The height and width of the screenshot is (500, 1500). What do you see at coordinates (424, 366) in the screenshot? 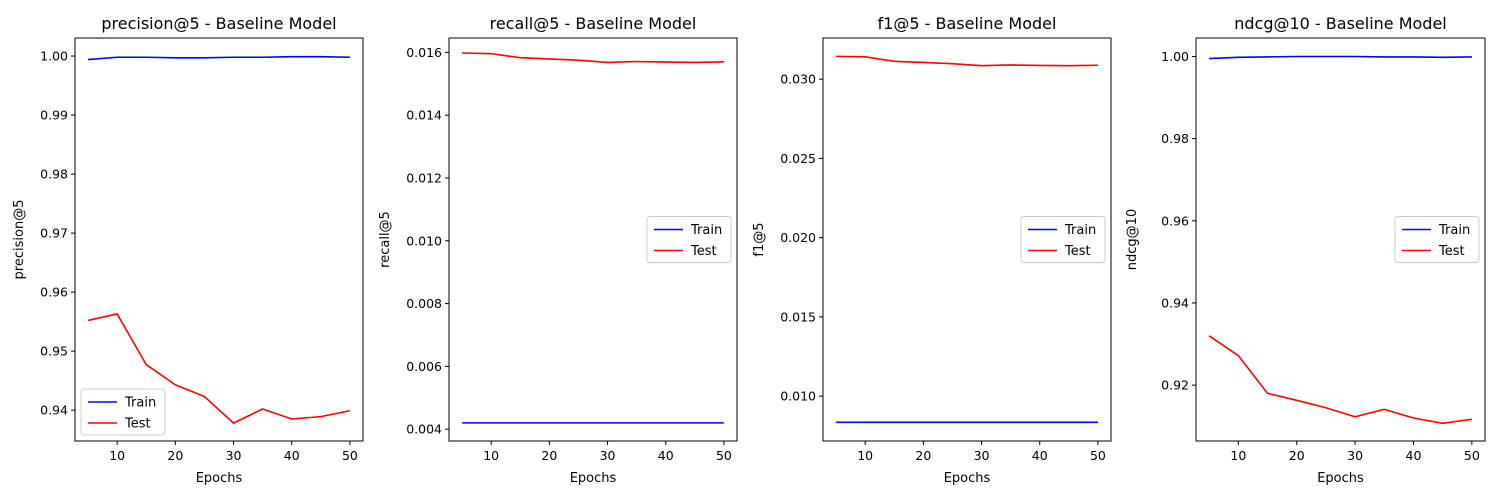
I see `y-tick-label: 0.006` at bounding box center [424, 366].